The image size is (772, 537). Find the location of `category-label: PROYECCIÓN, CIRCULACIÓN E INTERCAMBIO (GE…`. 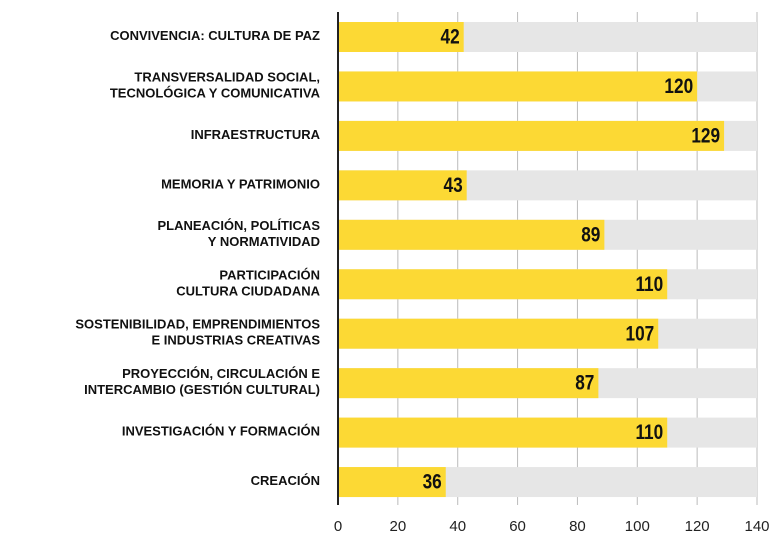

category-label: PROYECCIÓN, CIRCULACIÓN E INTERCAMBIO (GE… is located at coordinates (202, 382).